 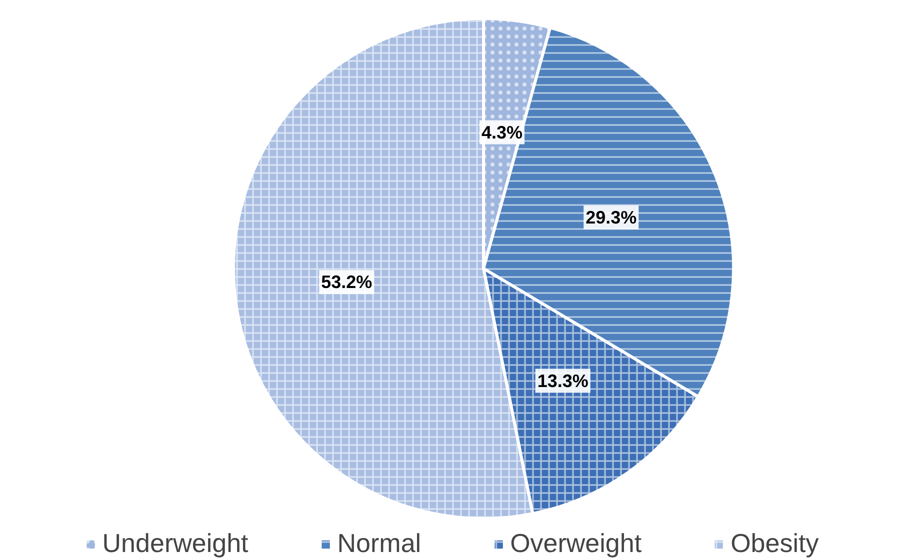 I want to click on legend-label: Normal, so click(x=379, y=543).